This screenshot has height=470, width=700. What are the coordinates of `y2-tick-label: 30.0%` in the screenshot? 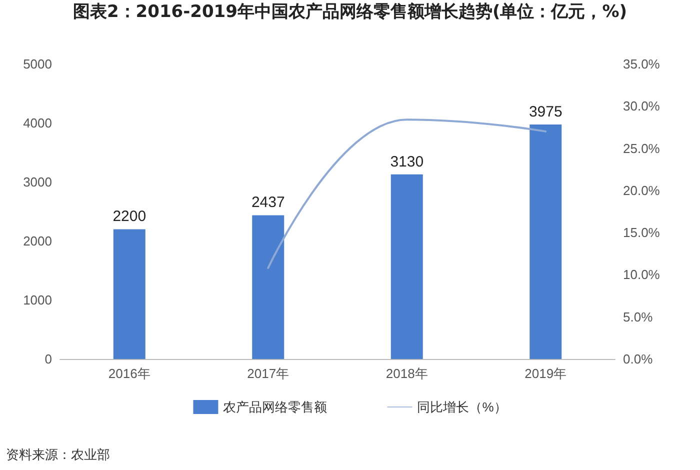 It's located at (641, 106).